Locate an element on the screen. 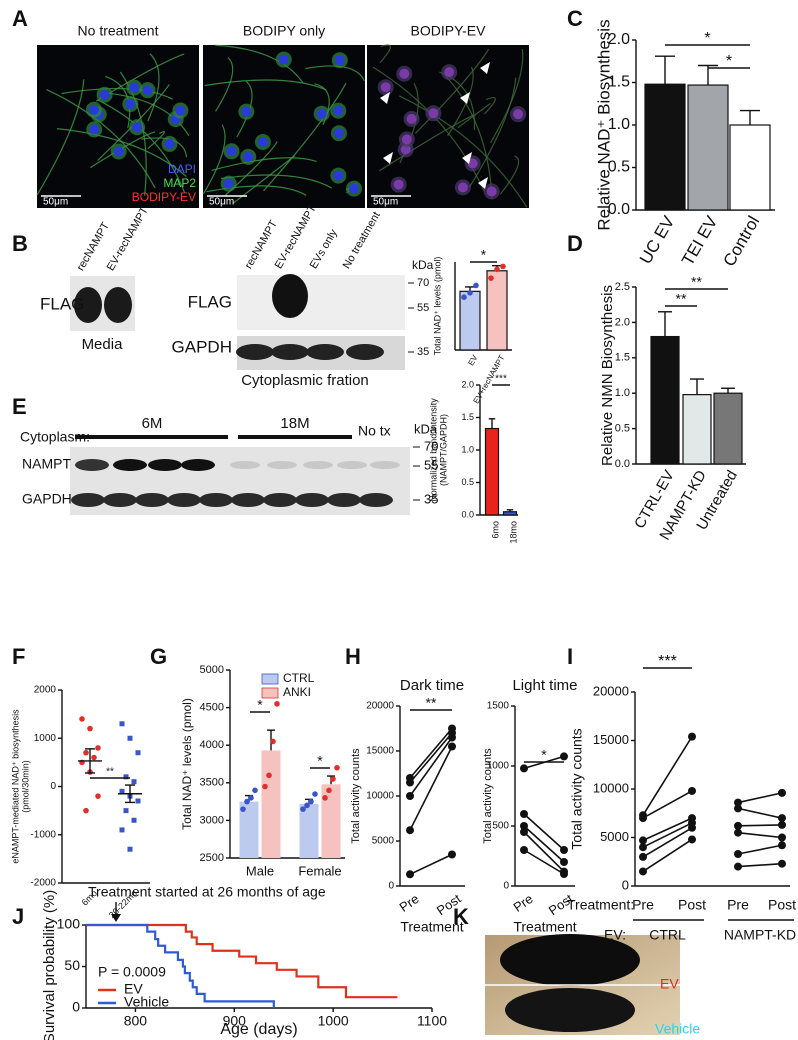  micrograph-title: BODIPY only is located at coordinates (284, 31).